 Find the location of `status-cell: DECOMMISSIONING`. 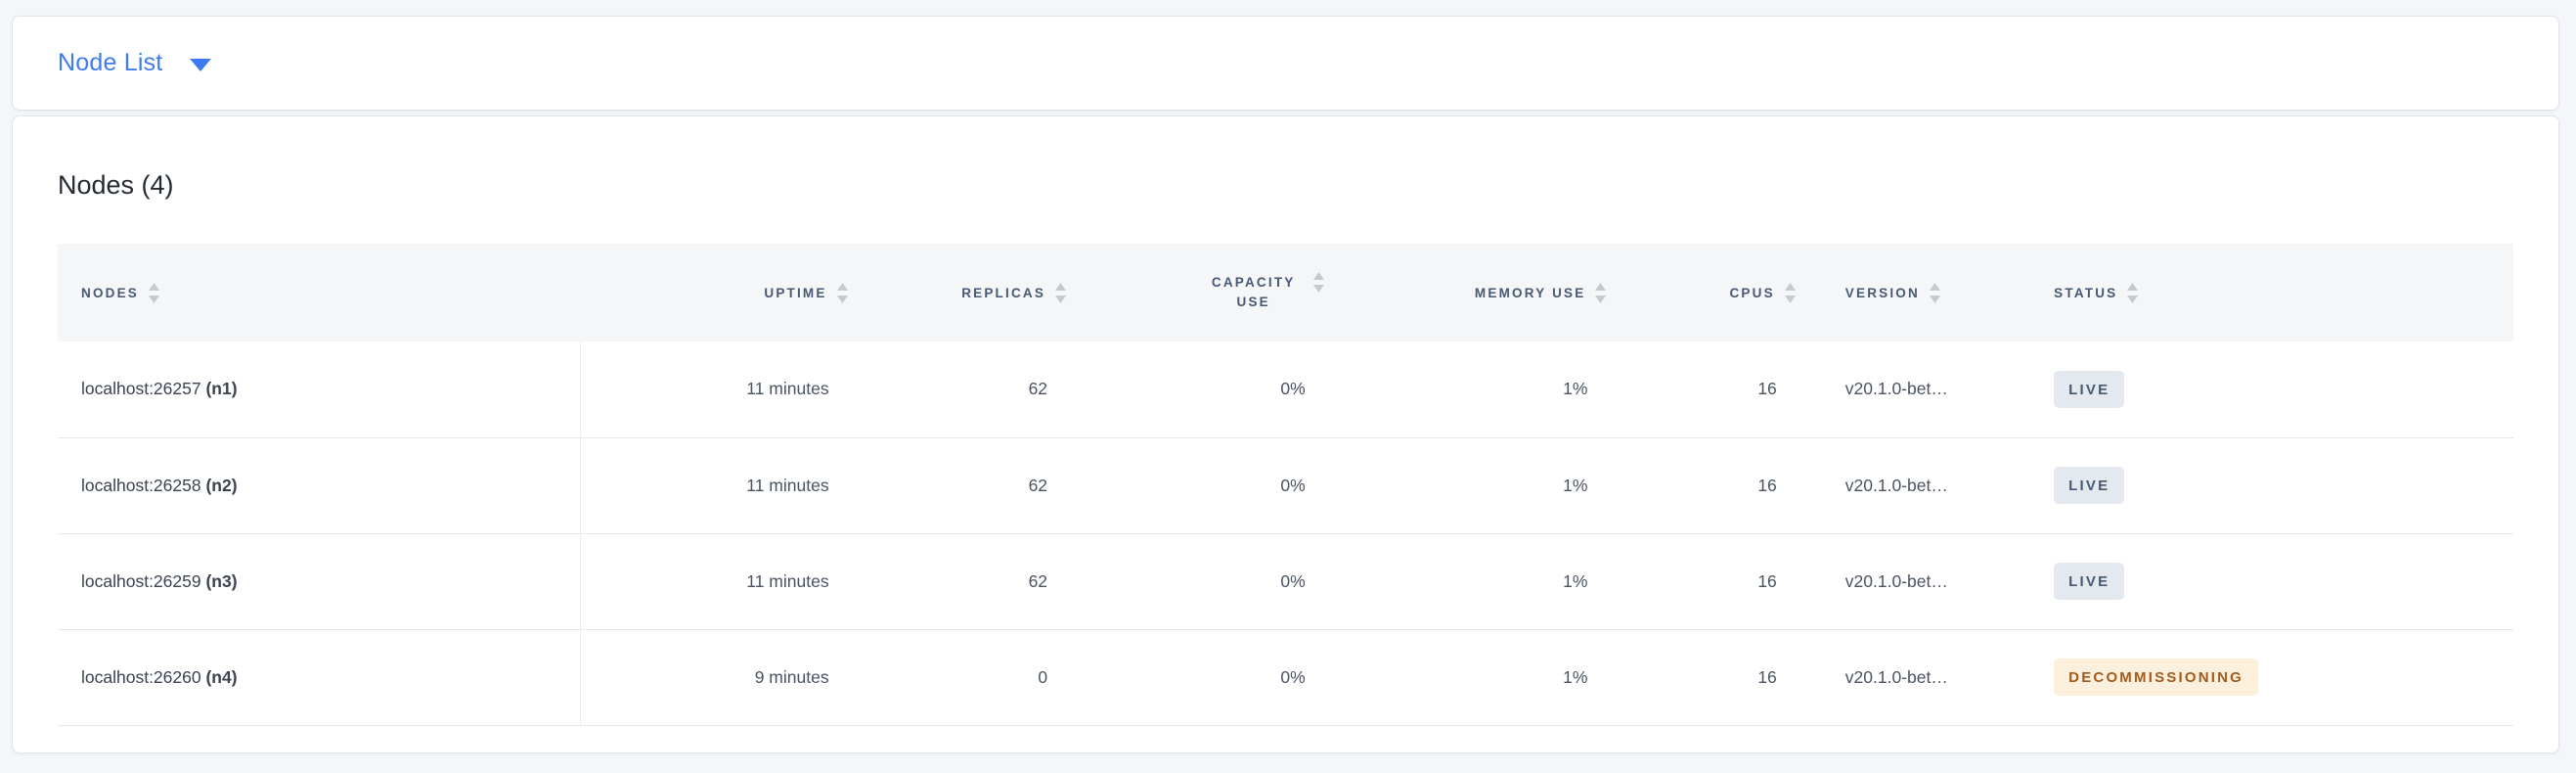

status-cell: DECOMMISSIONING is located at coordinates (2259, 677).